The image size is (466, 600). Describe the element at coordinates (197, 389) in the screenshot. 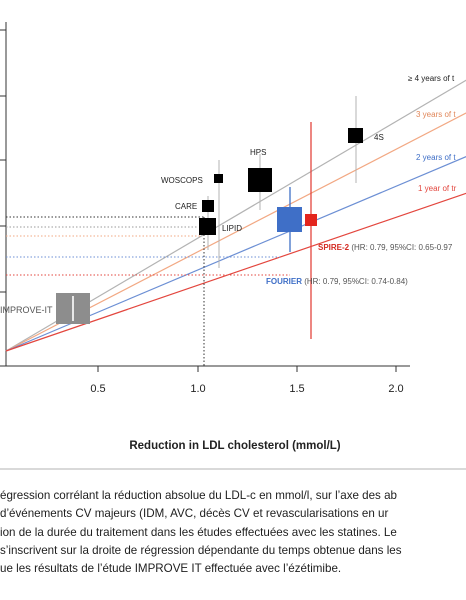

I see `x-tick-label: 1.0` at that location.